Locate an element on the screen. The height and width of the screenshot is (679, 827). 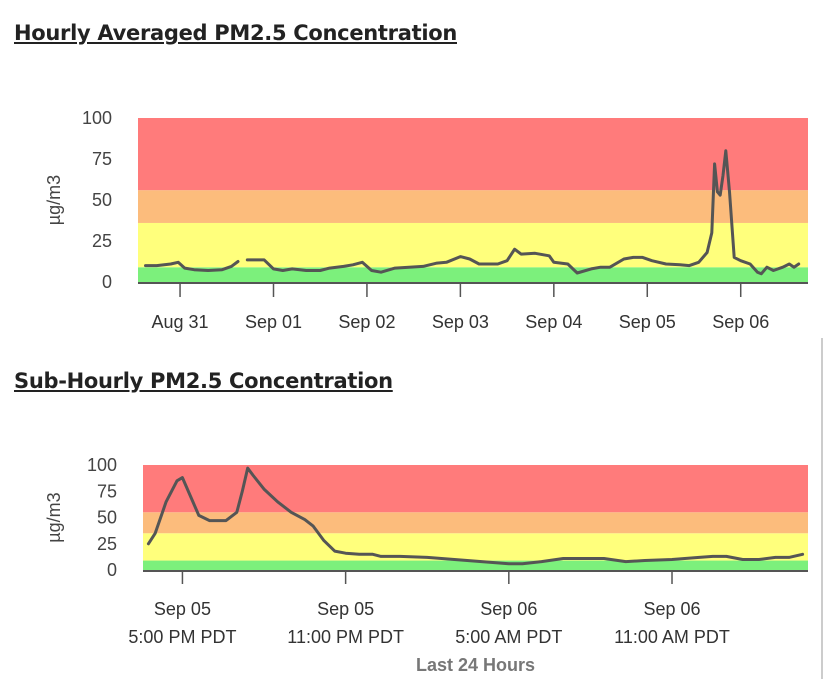
x-tick-label: Sep 02 is located at coordinates (366, 322).